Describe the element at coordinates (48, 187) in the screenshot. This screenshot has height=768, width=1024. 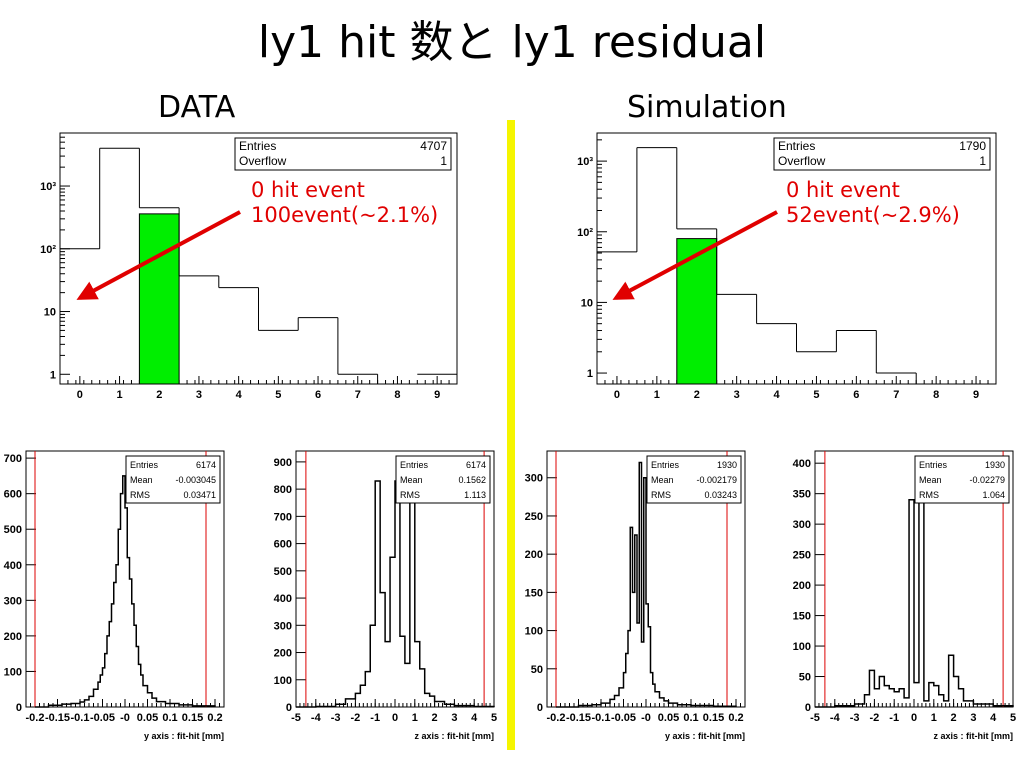
I see `y-tick-label: 10³` at that location.